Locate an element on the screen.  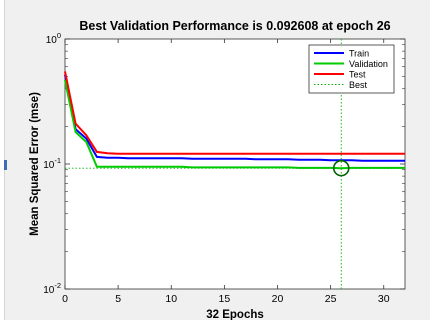
x-tick-label: 25 is located at coordinates (331, 299).